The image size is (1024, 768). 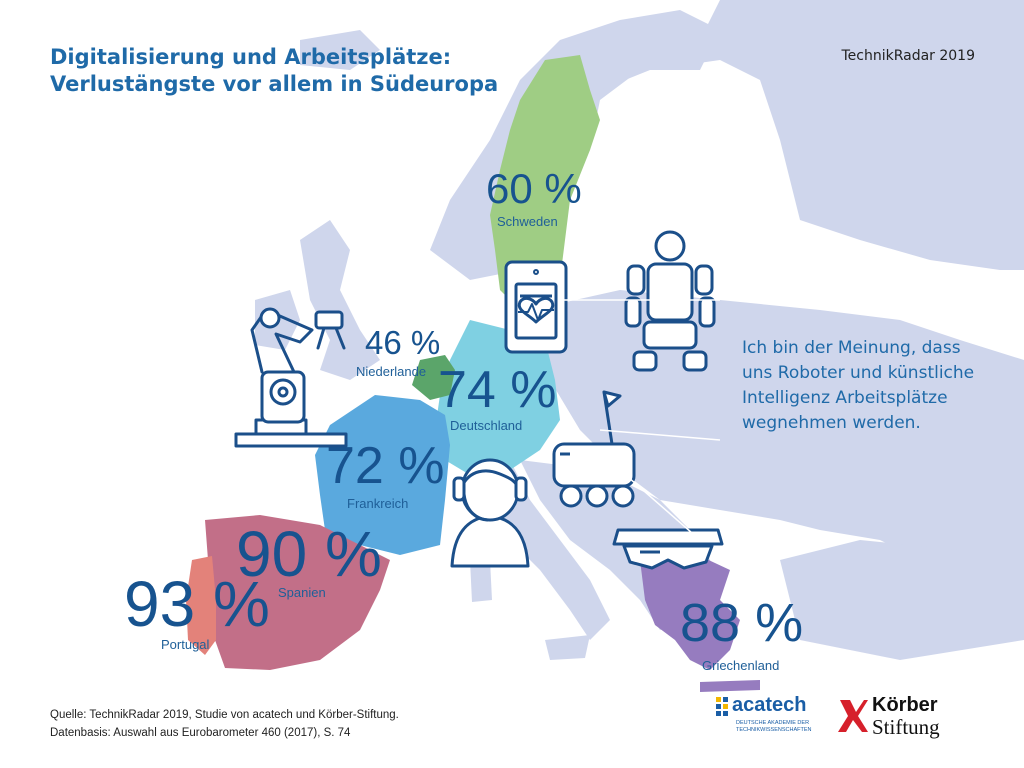 I want to click on griechenland-percent: 88 %, so click(x=742, y=623).